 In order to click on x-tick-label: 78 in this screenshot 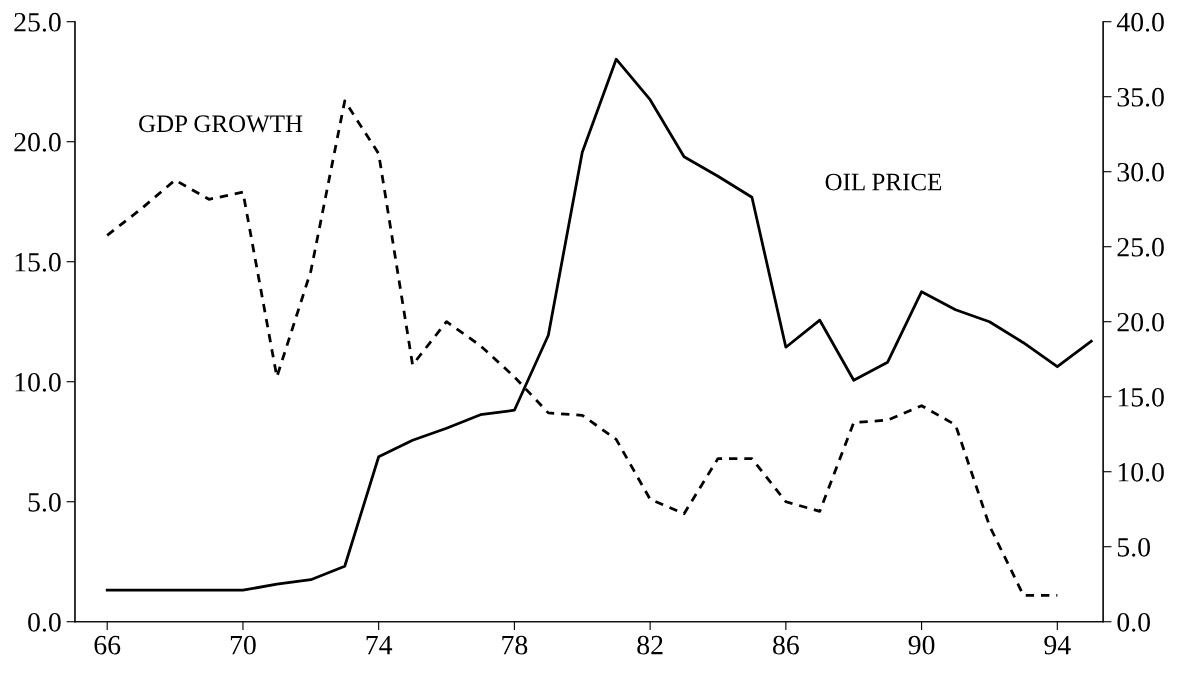, I will do `click(515, 645)`.